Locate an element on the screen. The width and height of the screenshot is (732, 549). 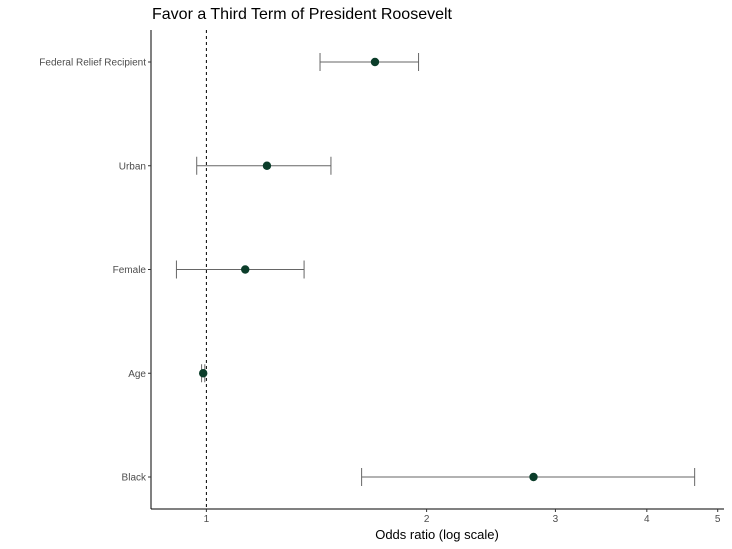
x-tick-label: 1 is located at coordinates (207, 519).